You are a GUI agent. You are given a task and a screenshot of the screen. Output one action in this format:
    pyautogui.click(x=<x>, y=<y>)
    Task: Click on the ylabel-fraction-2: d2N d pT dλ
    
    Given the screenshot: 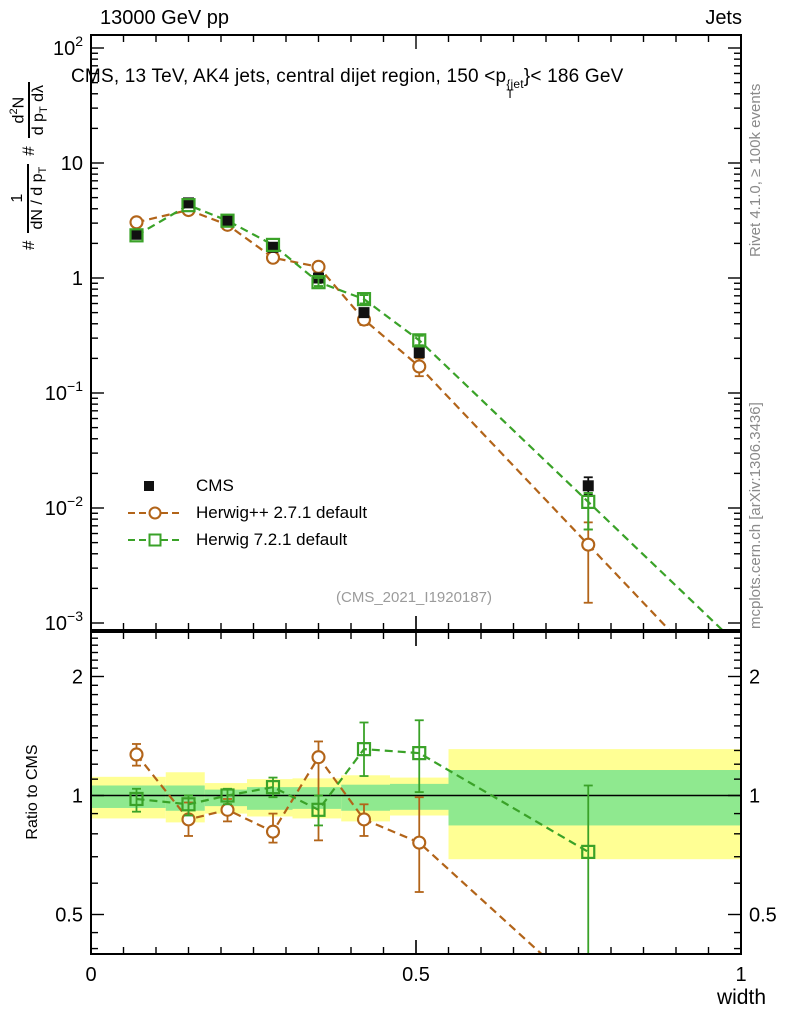 What is the action you would take?
    pyautogui.click(x=29, y=110)
    